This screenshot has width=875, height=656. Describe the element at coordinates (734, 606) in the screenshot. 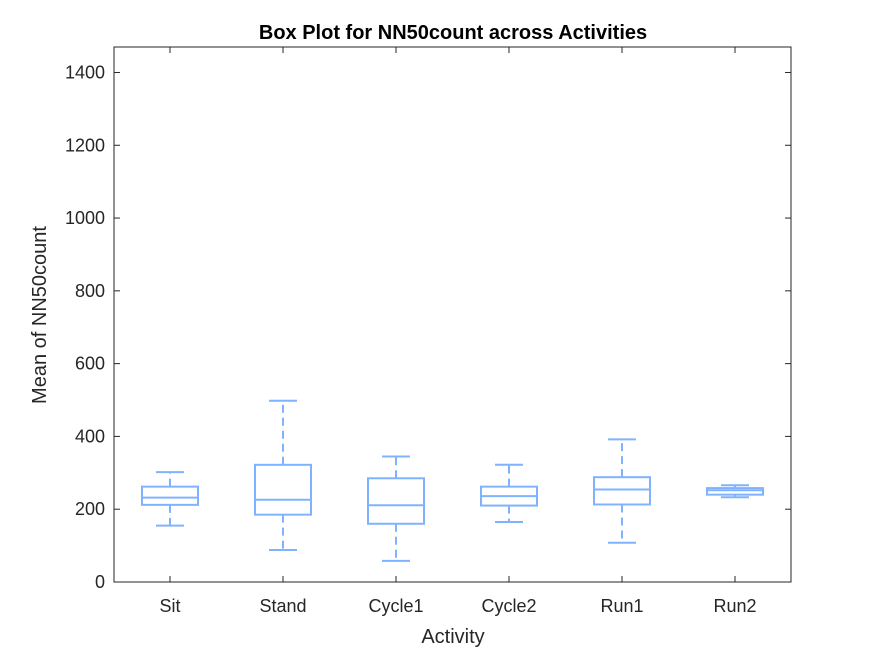

I see `x-tick-label: Run2` at that location.